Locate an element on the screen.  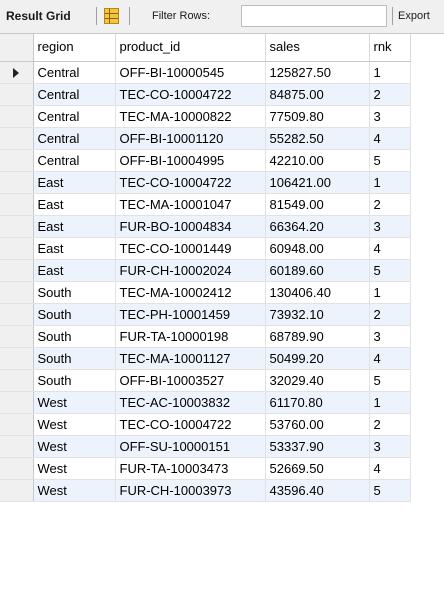
cell-sales: 66364.20 is located at coordinates (317, 226).